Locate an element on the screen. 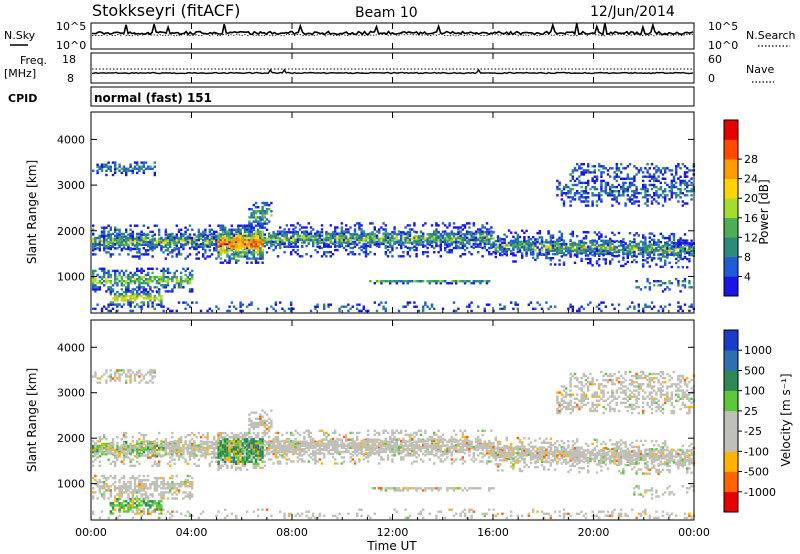 Image resolution: width=800 pixels, height=554 pixels. heatmap-cell-0-1968 is located at coordinates (335, 246).